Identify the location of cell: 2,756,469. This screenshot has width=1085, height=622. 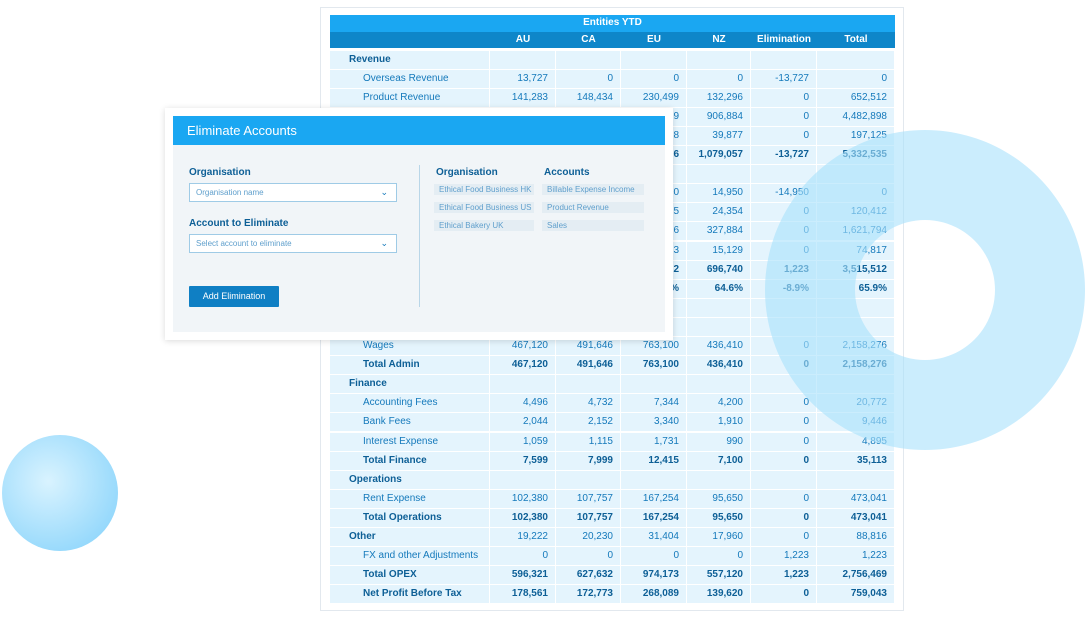
(856, 576).